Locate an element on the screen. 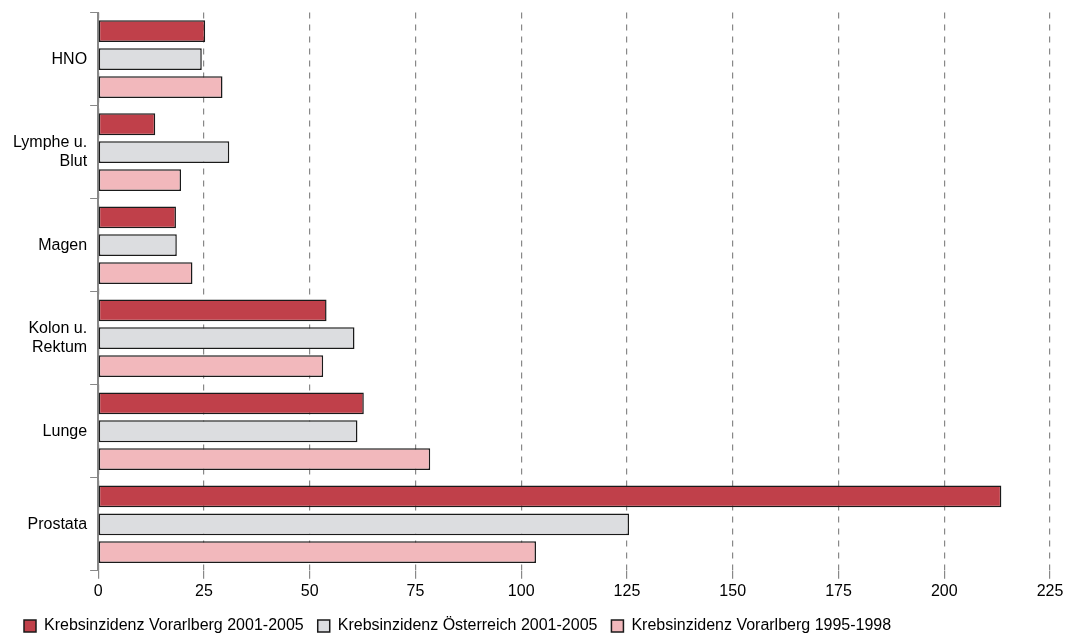  y-tick-label: Kolon u. Rektum is located at coordinates (58, 337).